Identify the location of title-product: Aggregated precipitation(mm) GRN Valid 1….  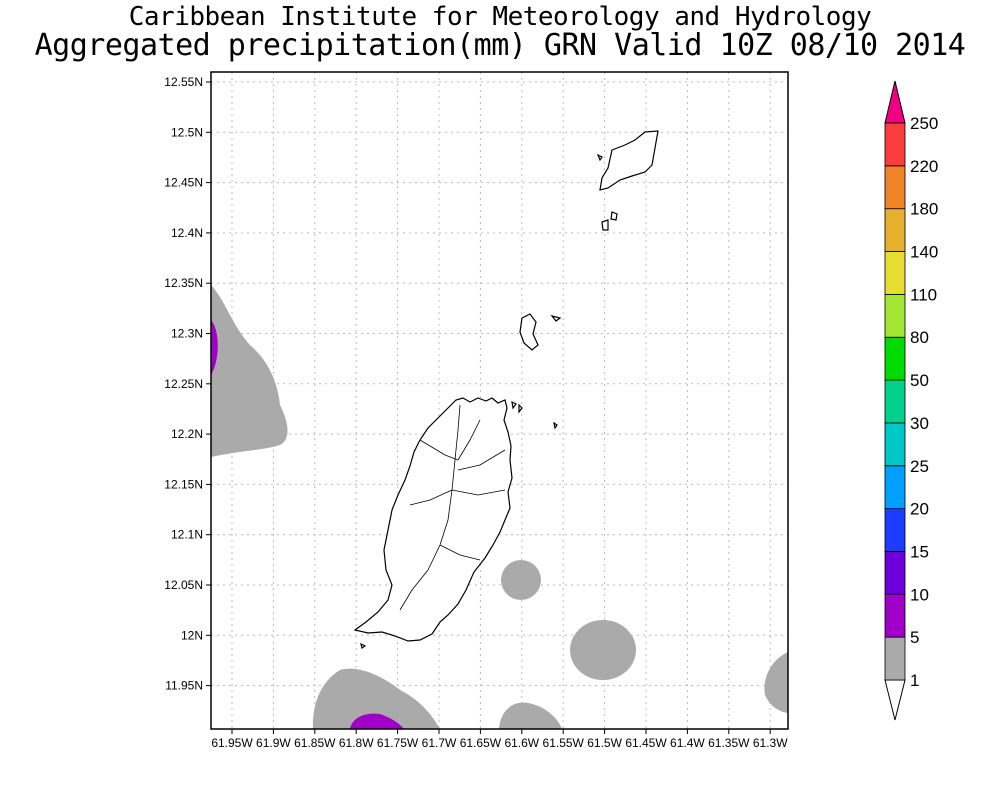
(500, 45).